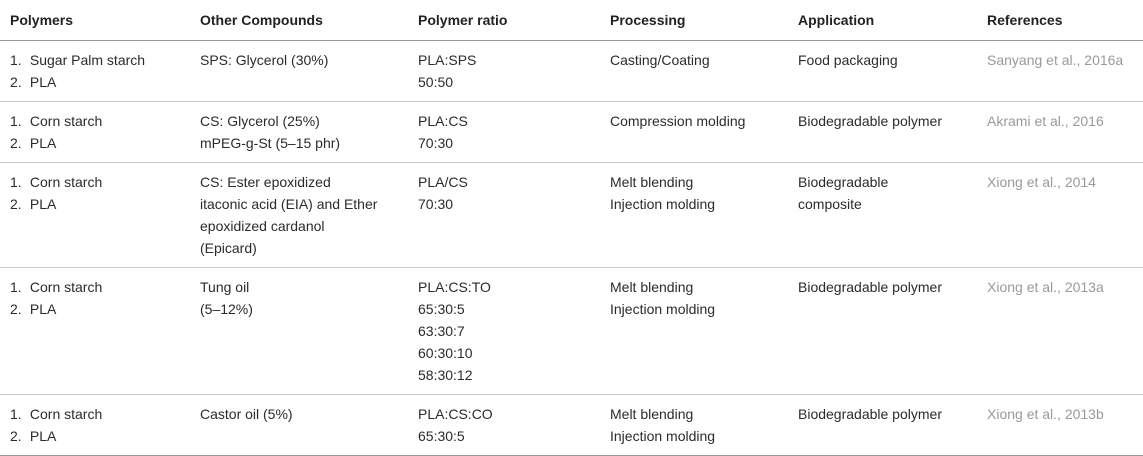  Describe the element at coordinates (225, 287) in the screenshot. I see `compound-line: Tung oil` at that location.